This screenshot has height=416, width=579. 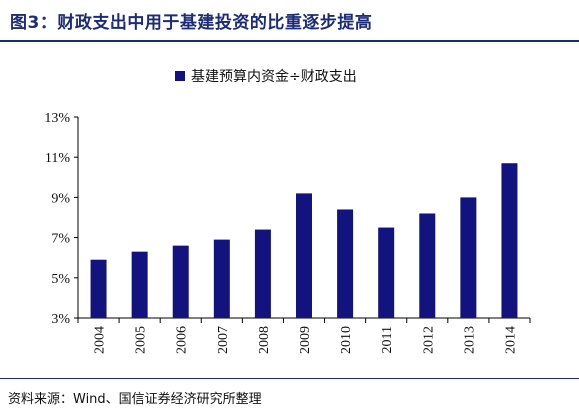 What do you see at coordinates (289, 41) in the screenshot?
I see `title-divider` at bounding box center [289, 41].